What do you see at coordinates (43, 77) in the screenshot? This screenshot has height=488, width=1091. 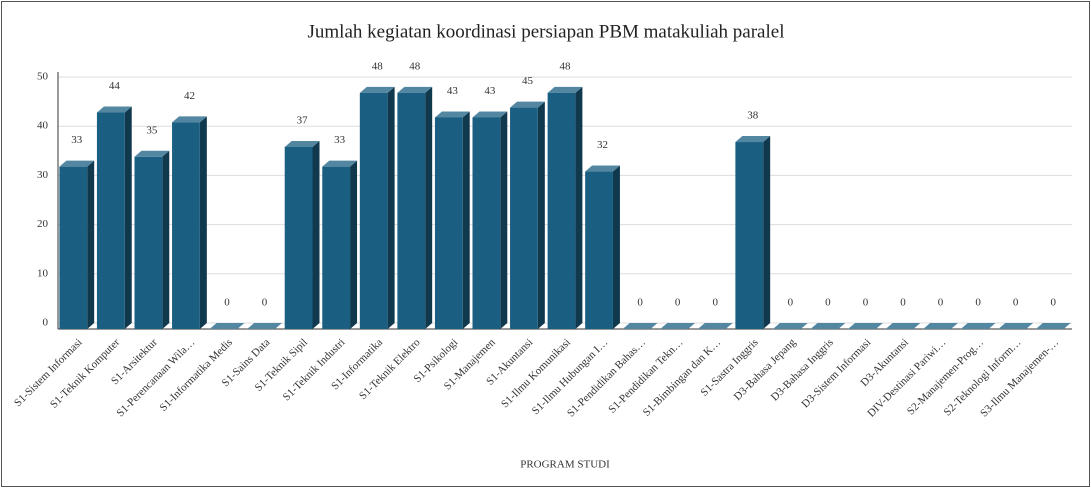 I see `y-tick-label: 50` at bounding box center [43, 77].